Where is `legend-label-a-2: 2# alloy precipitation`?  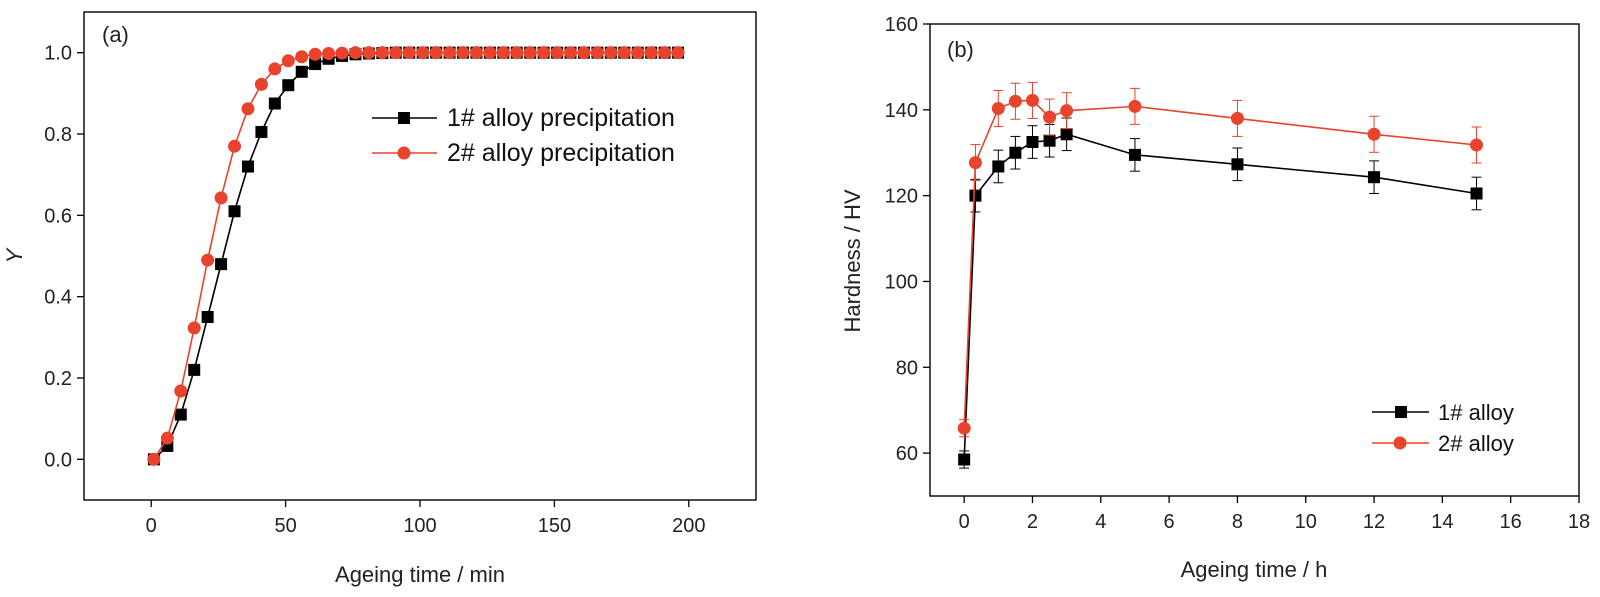 legend-label-a-2: 2# alloy precipitation is located at coordinates (561, 153).